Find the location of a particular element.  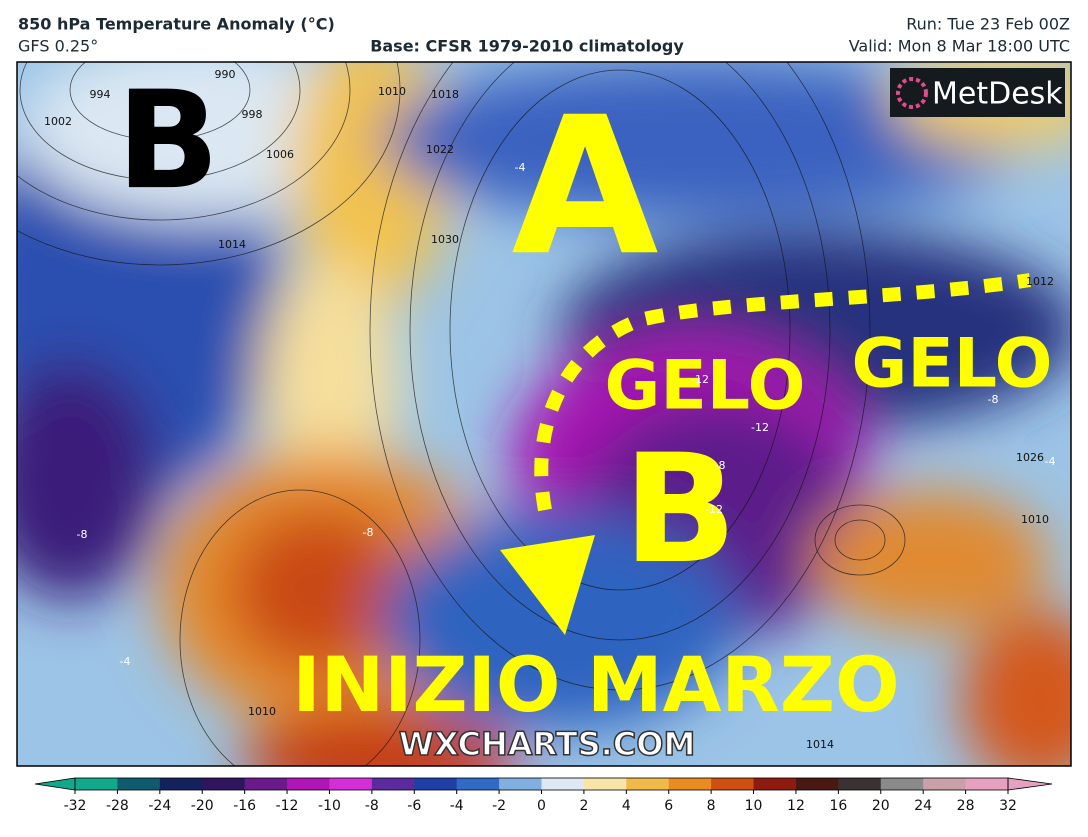

colorbar-tick-label: 8 is located at coordinates (711, 806).